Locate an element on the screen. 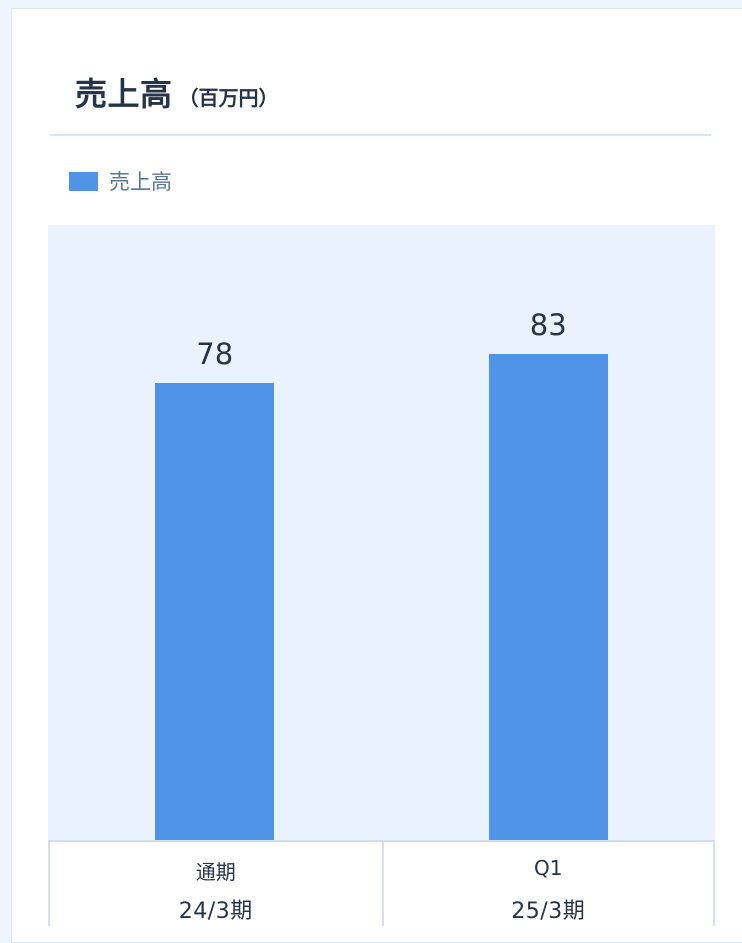 The image size is (742, 943). legend: 売上高 is located at coordinates (120, 181).